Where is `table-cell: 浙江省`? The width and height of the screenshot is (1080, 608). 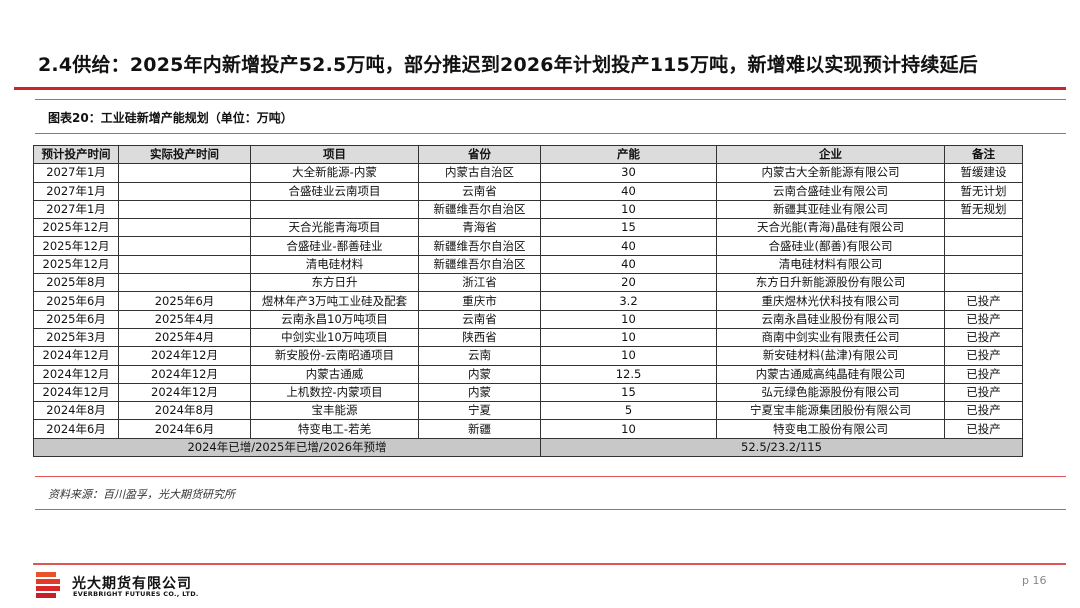 table-cell: 浙江省 is located at coordinates (479, 283).